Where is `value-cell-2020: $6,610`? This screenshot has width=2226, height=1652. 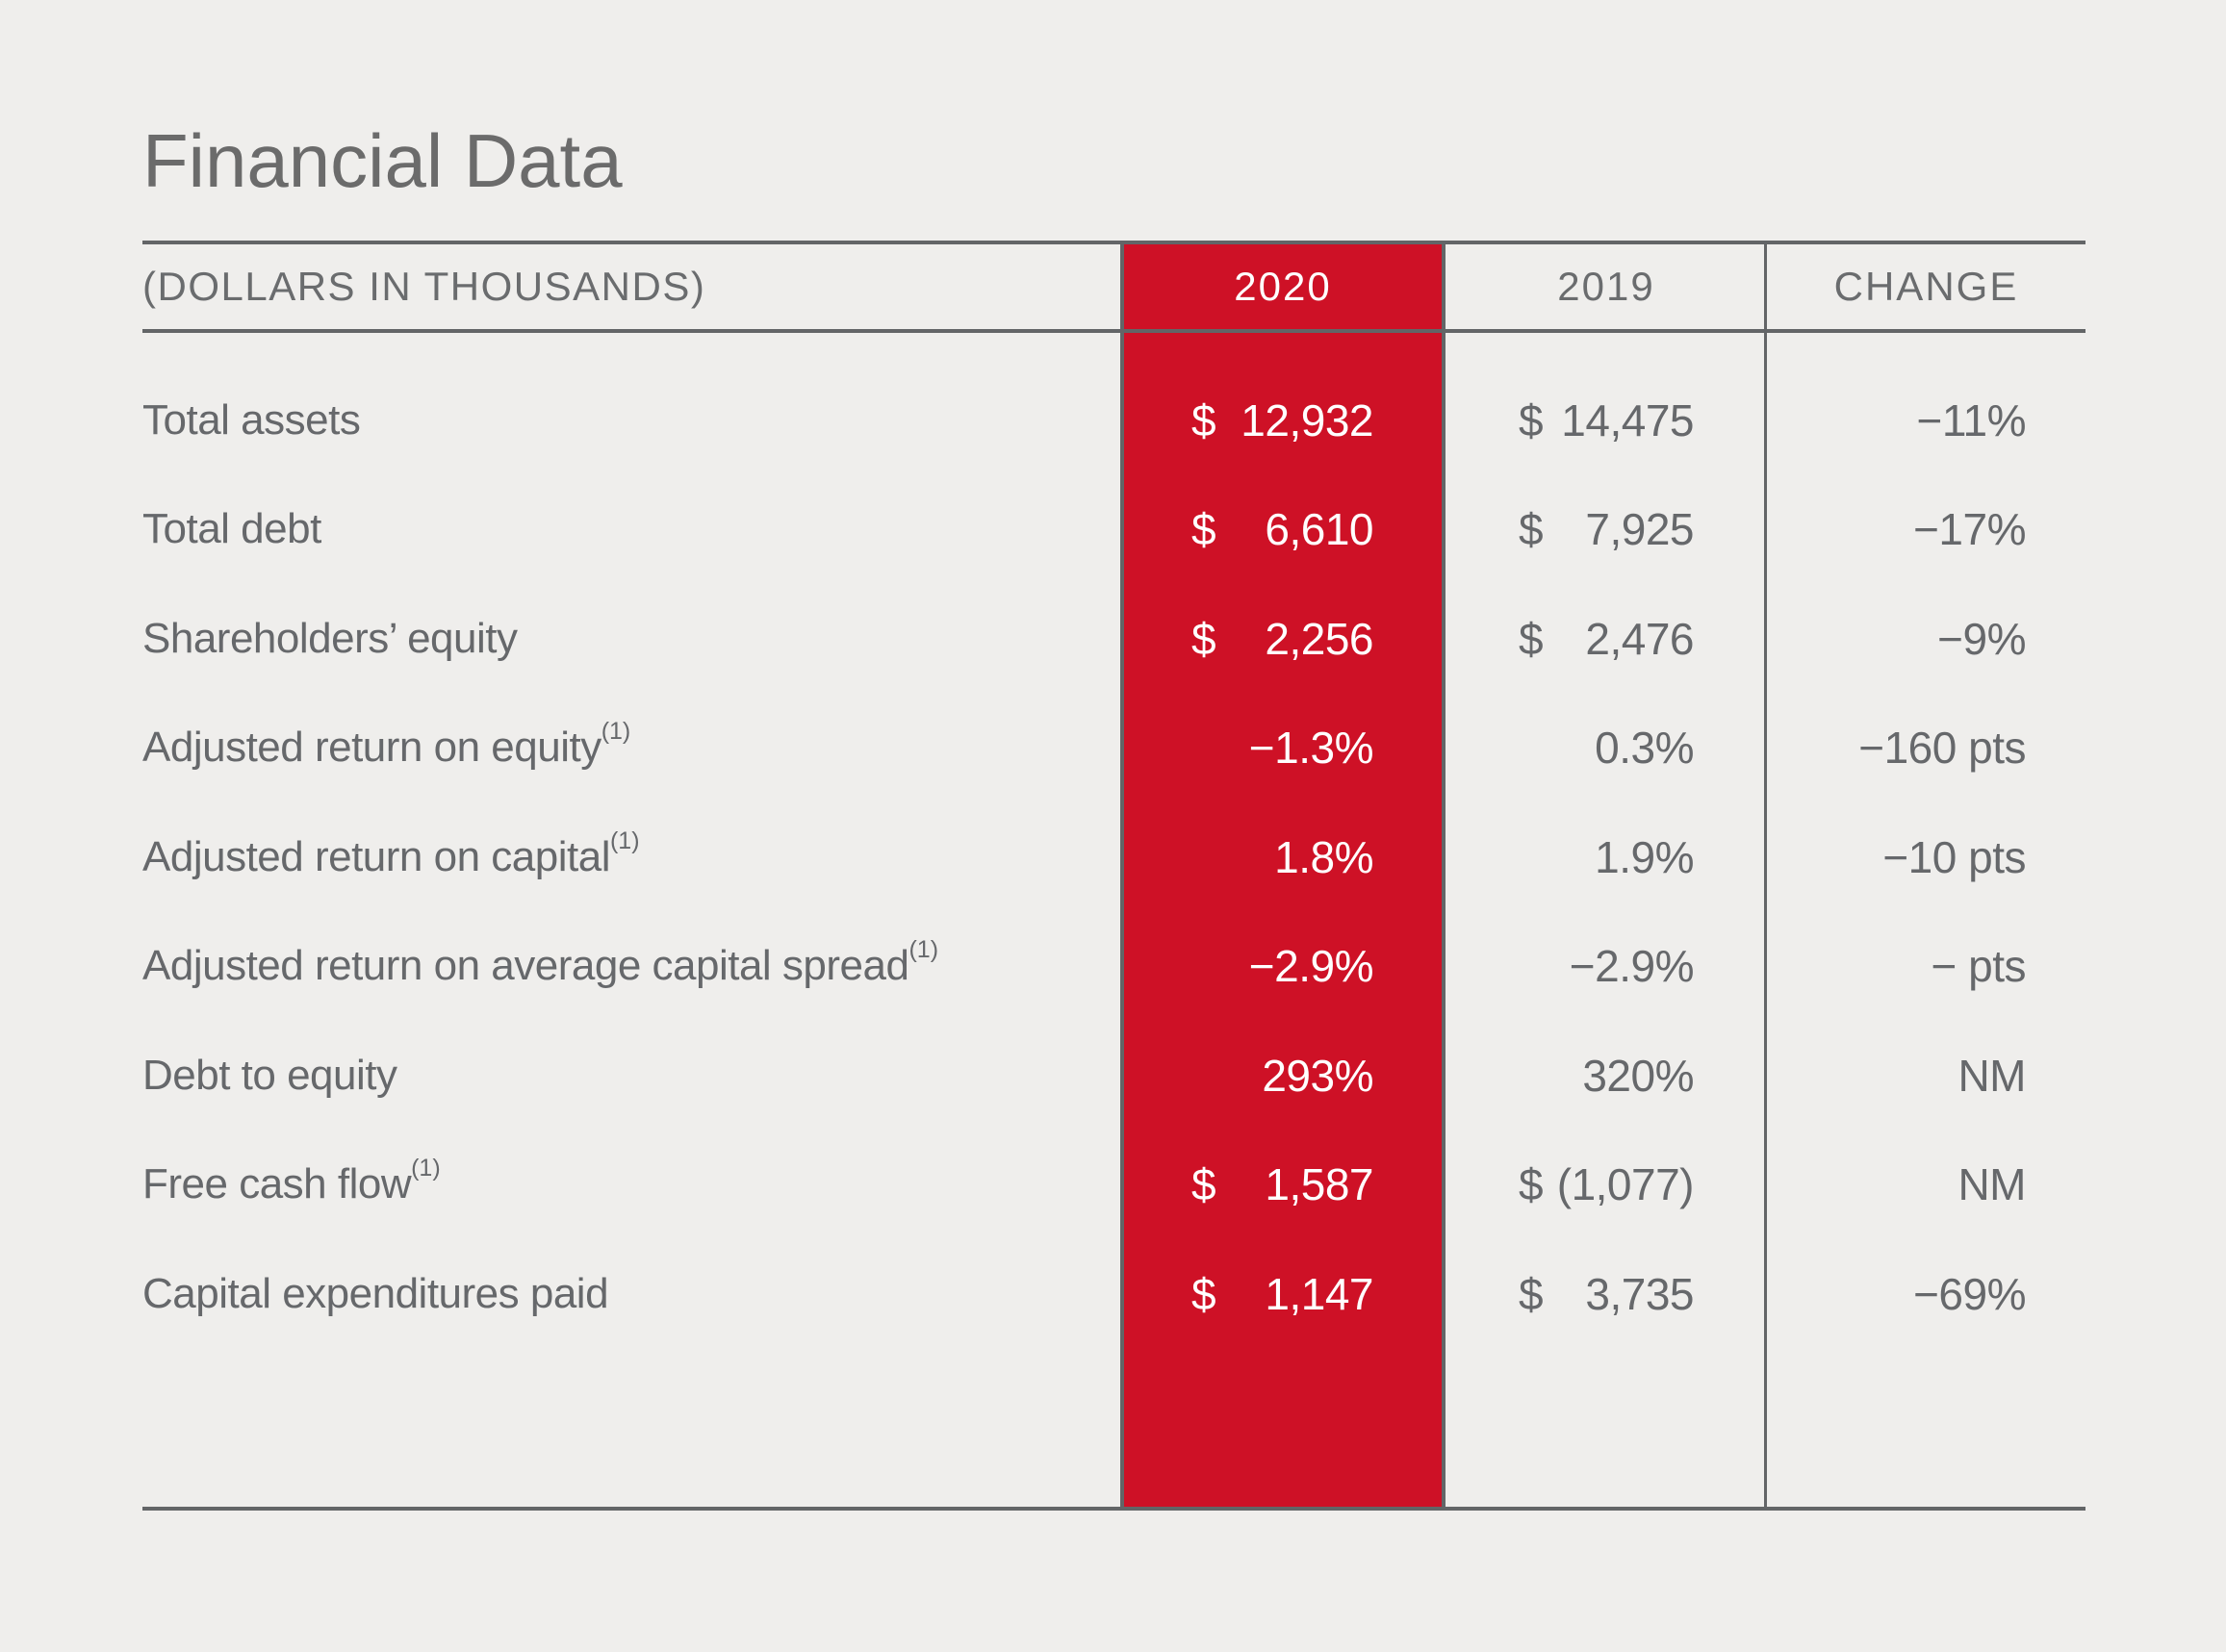 value-cell-2020: $6,610 is located at coordinates (1283, 530).